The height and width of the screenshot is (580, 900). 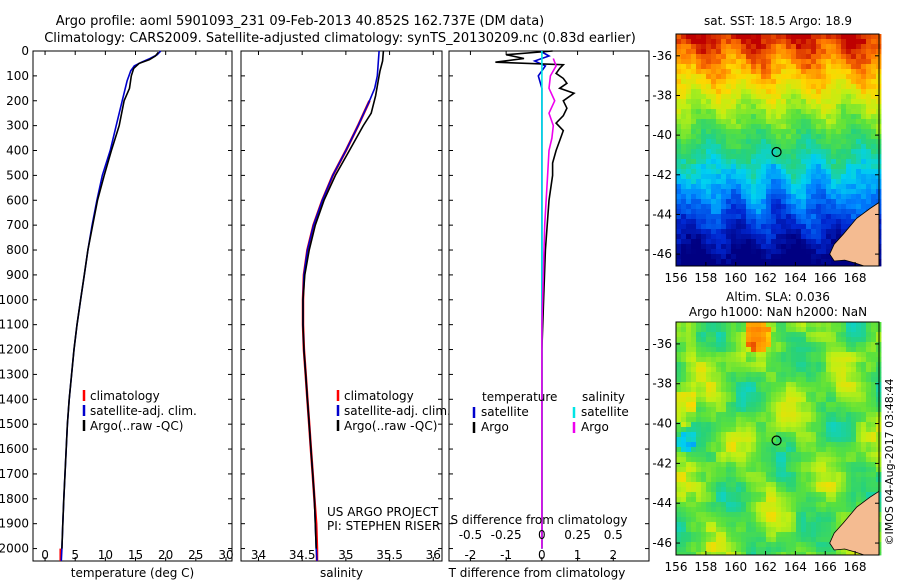 What do you see at coordinates (662, 503) in the screenshot?
I see `sla_map-lat-label: -44` at bounding box center [662, 503].